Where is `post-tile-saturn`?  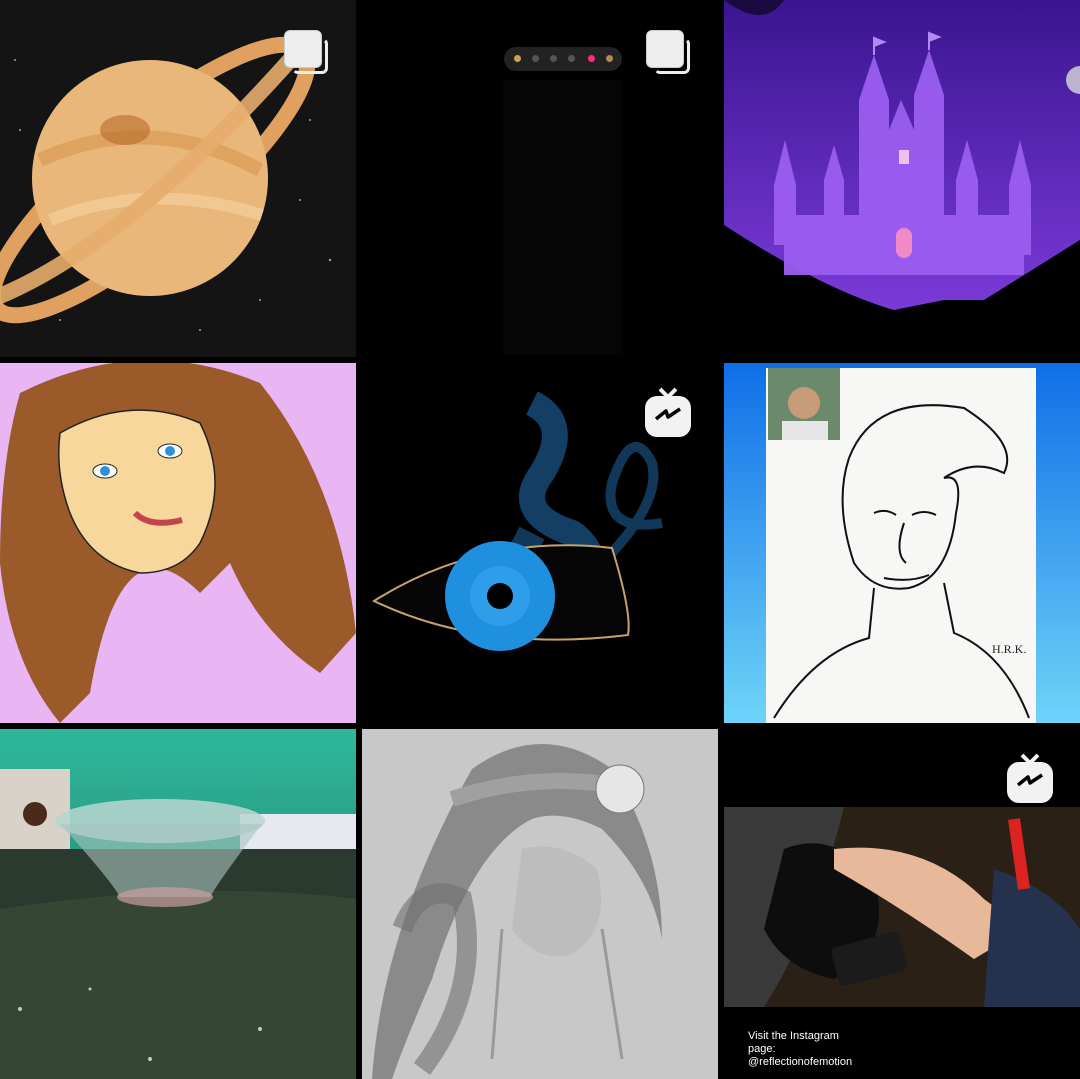
post-tile-saturn is located at coordinates (178, 178).